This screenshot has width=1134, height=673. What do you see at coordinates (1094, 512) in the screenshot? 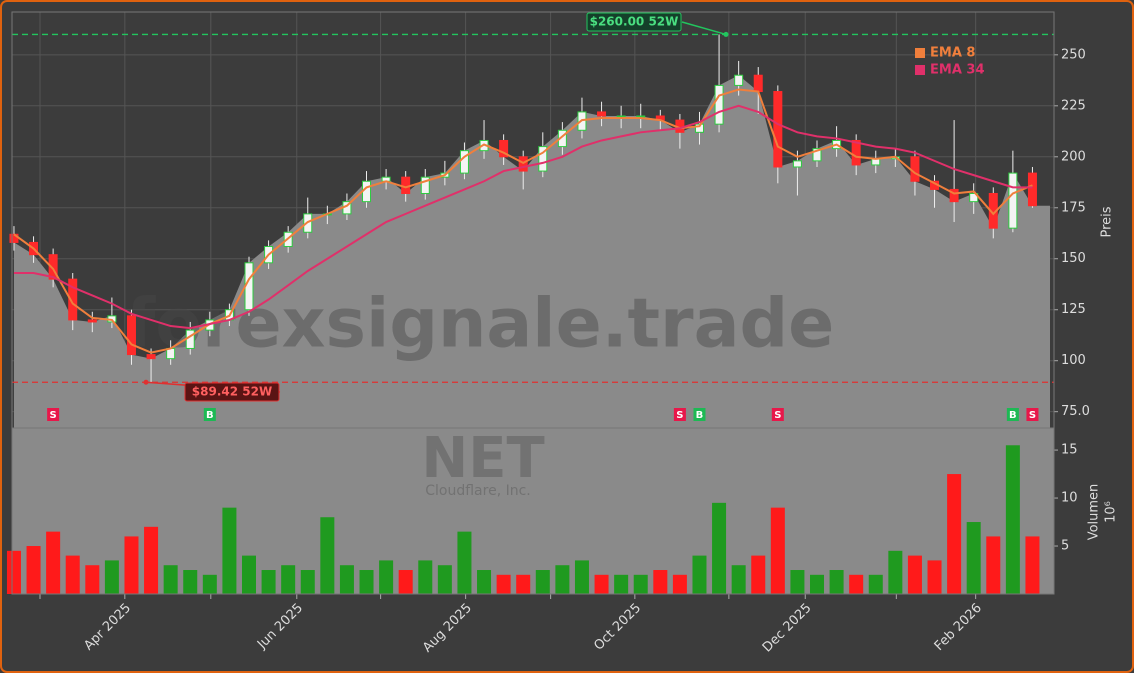
I see `volume-axis-label: Volumen` at bounding box center [1094, 512].